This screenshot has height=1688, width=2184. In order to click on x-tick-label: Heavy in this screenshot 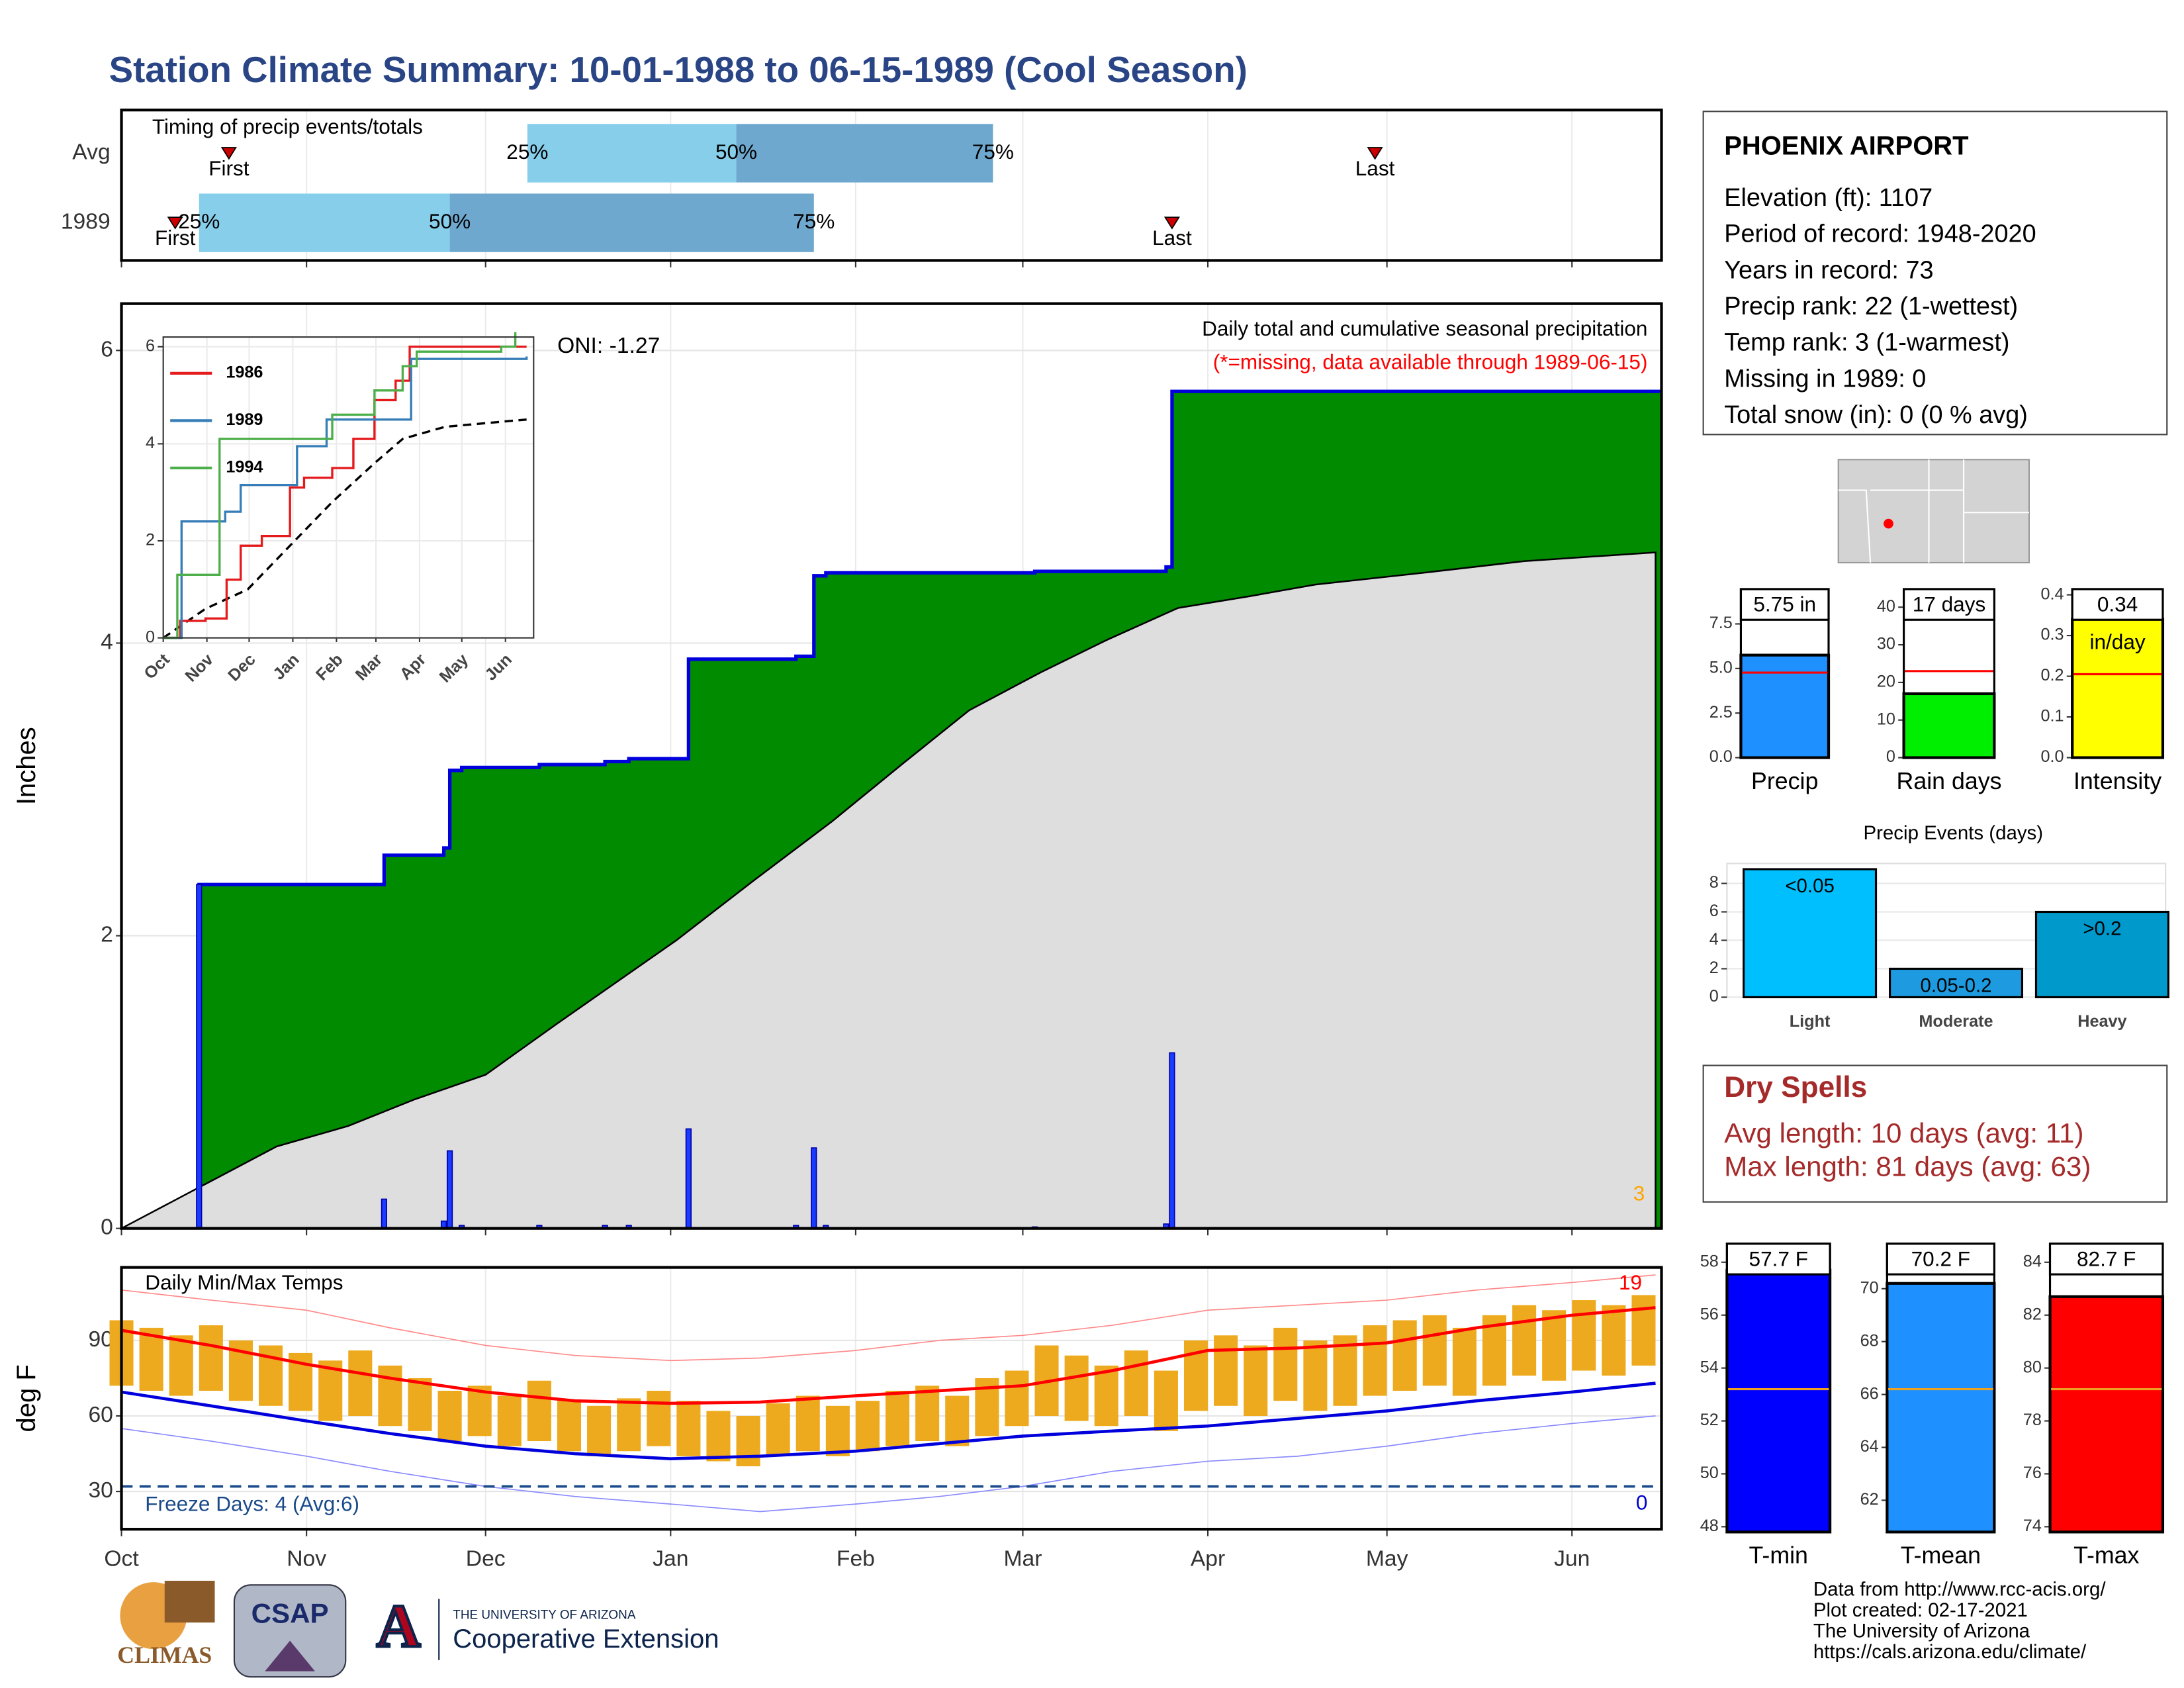, I will do `click(2101, 1021)`.